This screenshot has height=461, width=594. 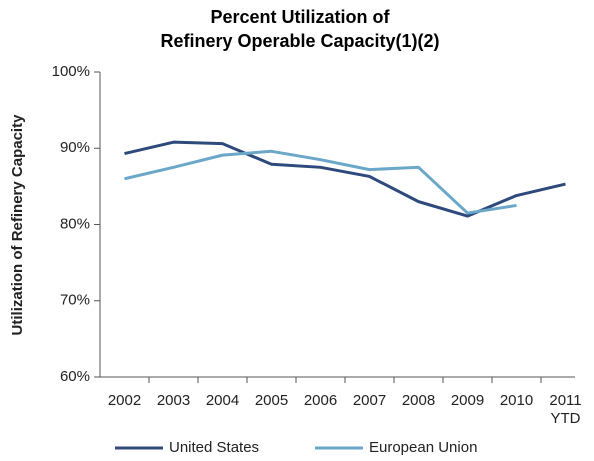 I want to click on x-tick-label: 2007, so click(x=369, y=400).